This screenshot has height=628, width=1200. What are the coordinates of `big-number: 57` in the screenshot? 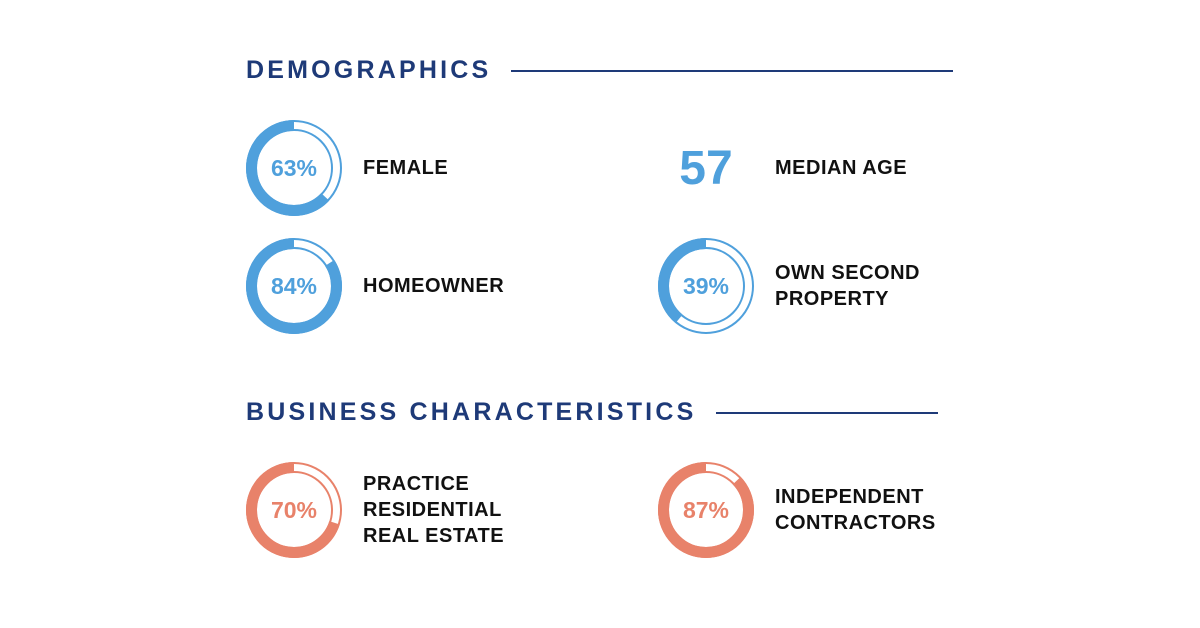 It's located at (706, 168).